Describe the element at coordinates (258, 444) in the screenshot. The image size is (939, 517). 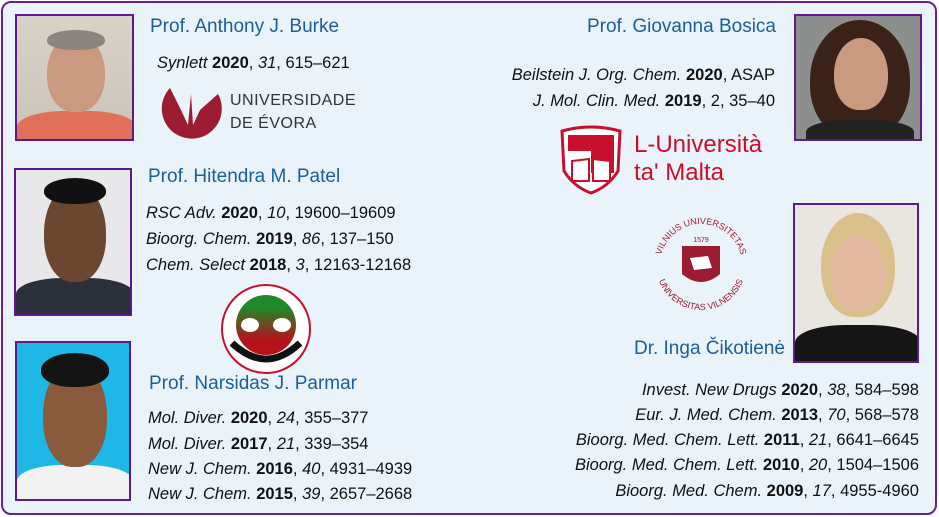
I see `citation: Mol. Diver. 2017, 21, 339–354` at that location.